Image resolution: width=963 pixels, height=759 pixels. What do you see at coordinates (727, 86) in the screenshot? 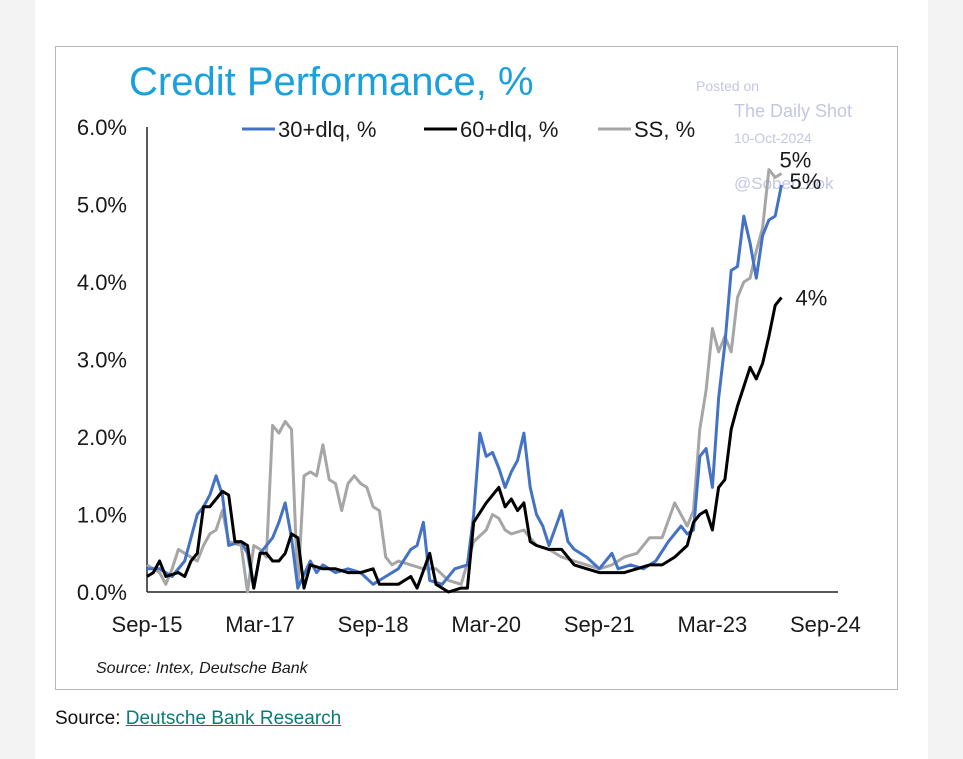
I see `watermark-posted: Posted on` at bounding box center [727, 86].